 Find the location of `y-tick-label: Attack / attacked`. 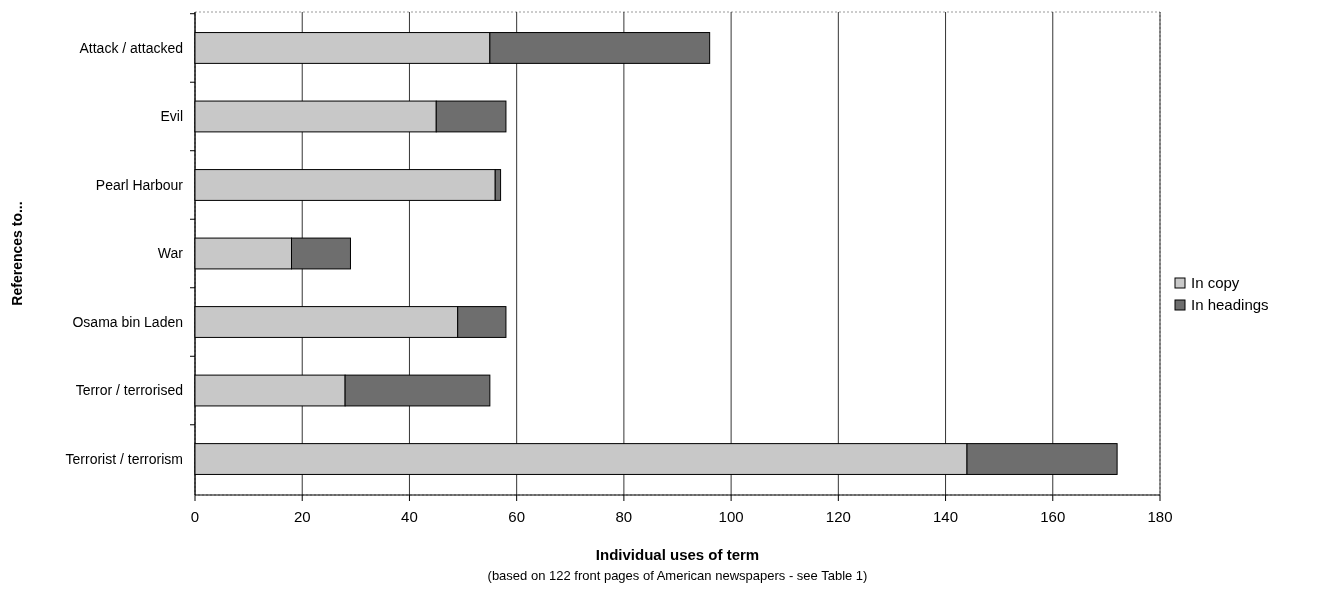

y-tick-label: Attack / attacked is located at coordinates (131, 47).